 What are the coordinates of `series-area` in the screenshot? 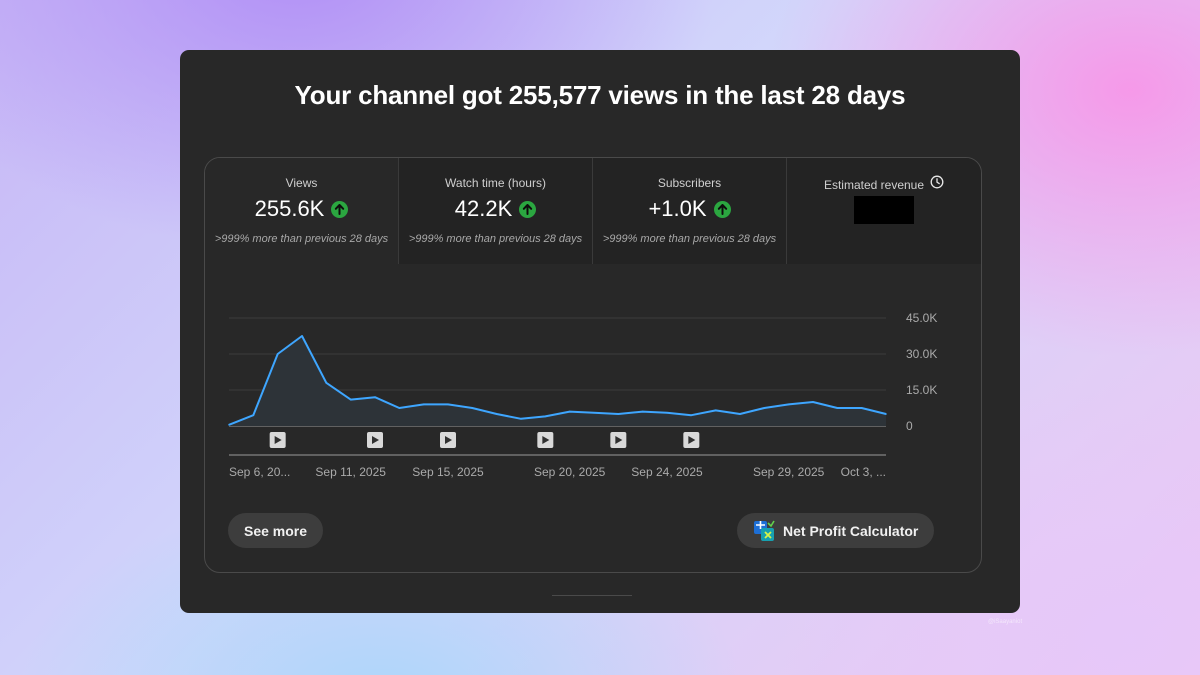 It's located at (557, 381).